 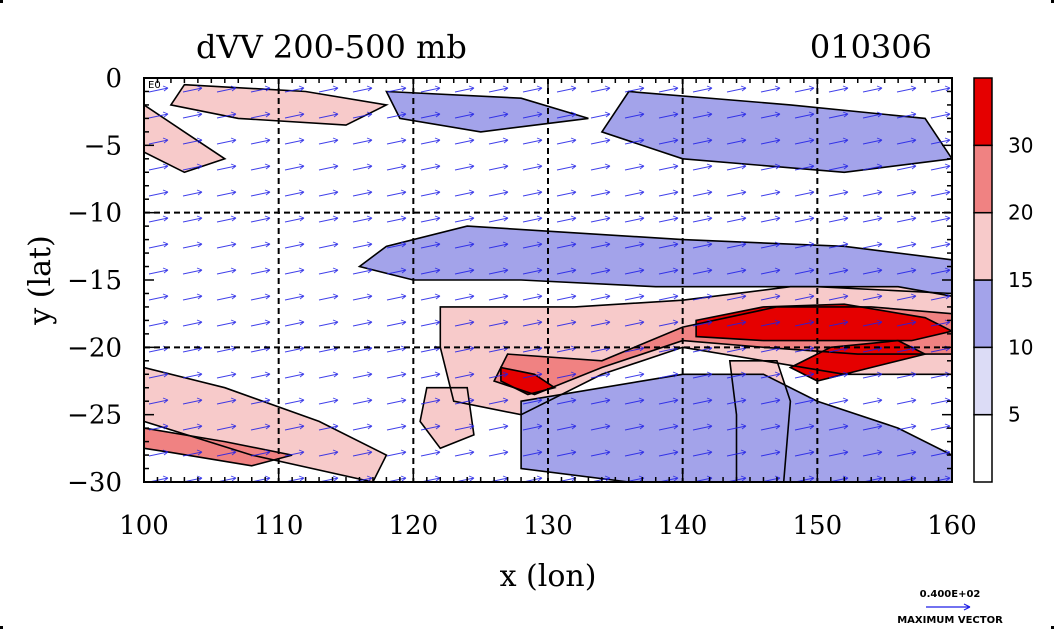 What do you see at coordinates (279, 526) in the screenshot?
I see `x-tick-label-110: 110` at bounding box center [279, 526].